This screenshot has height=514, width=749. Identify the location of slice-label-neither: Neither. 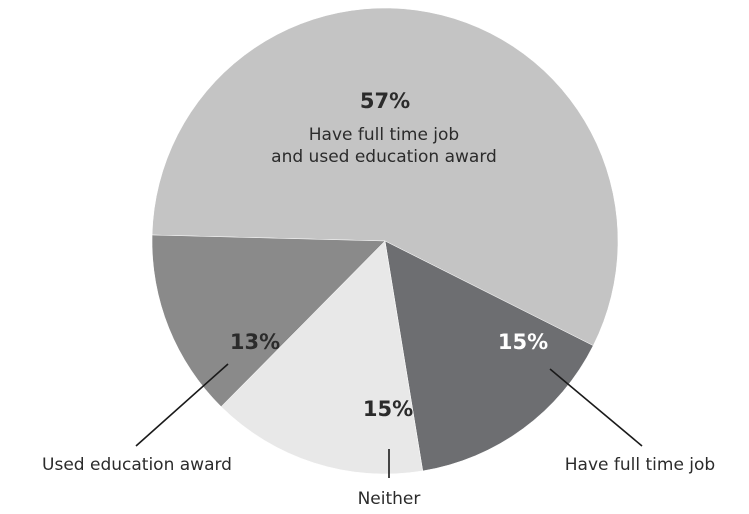
(389, 499).